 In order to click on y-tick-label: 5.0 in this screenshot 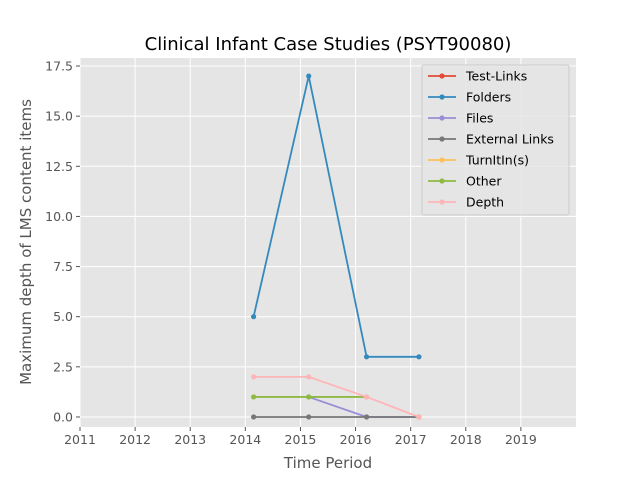, I will do `click(63, 316)`.